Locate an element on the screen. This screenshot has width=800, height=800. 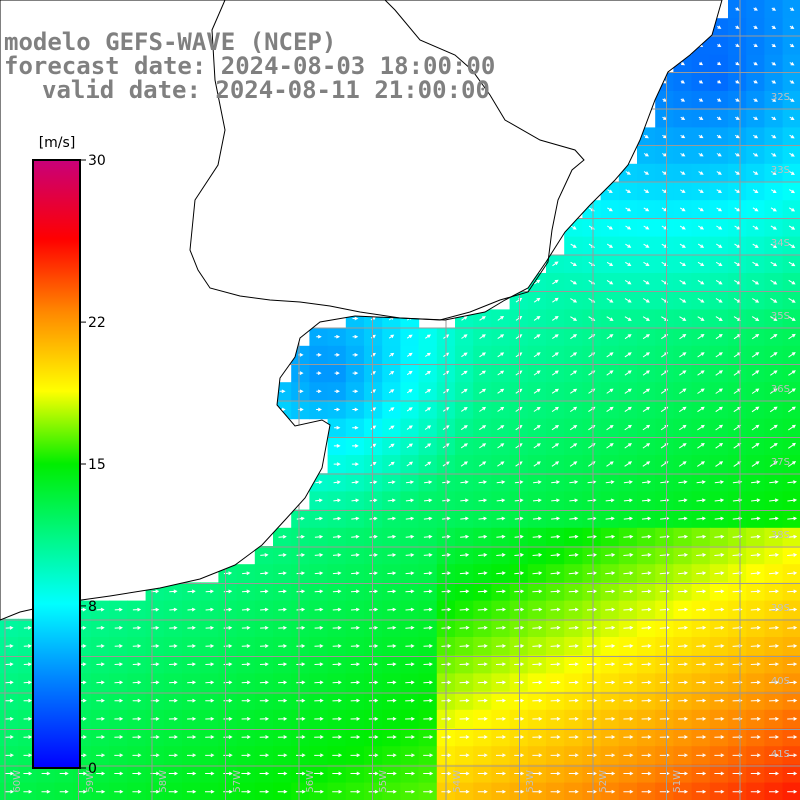
longitude-label: 56W is located at coordinates (310, 781).